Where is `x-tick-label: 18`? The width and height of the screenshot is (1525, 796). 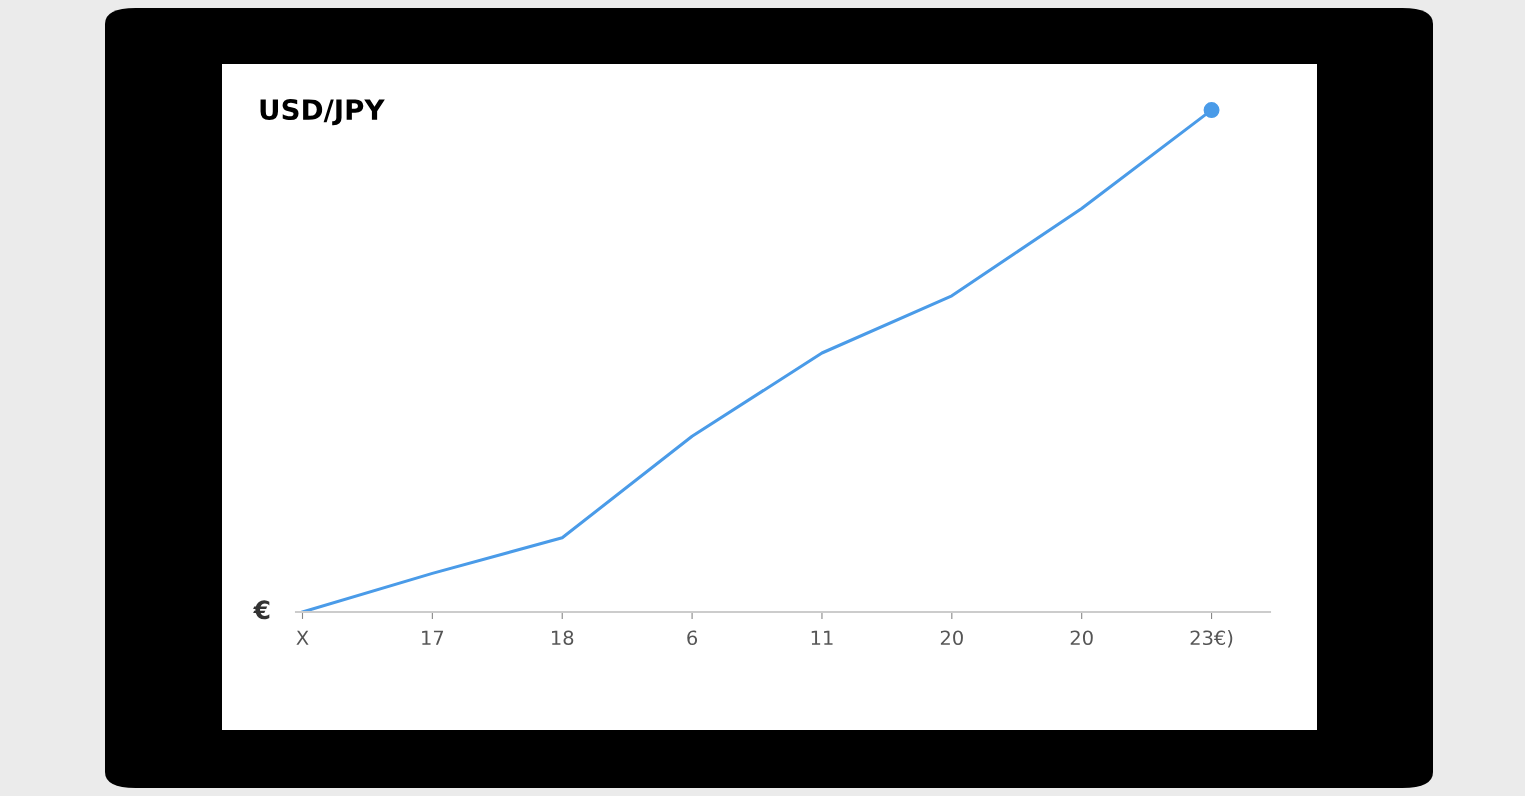
x-tick-label: 18 is located at coordinates (562, 638).